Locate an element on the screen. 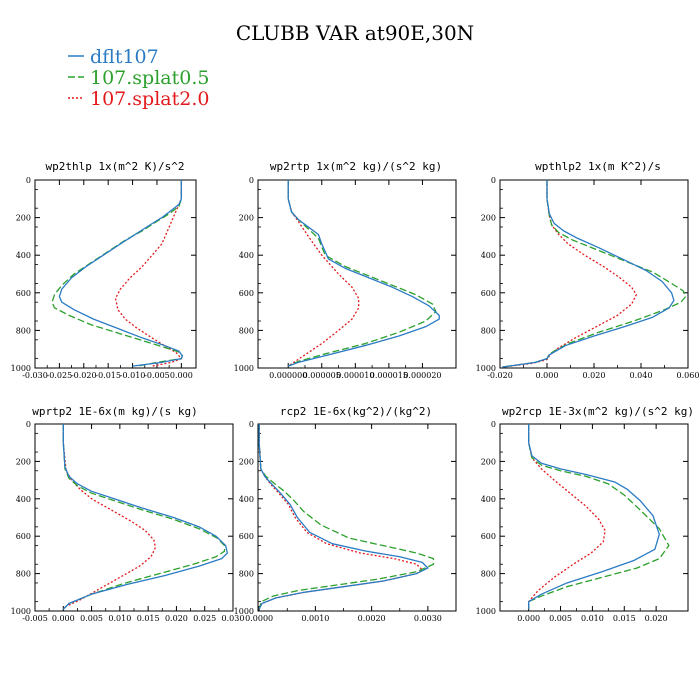  x-tick-label: -0.015 is located at coordinates (108, 375).